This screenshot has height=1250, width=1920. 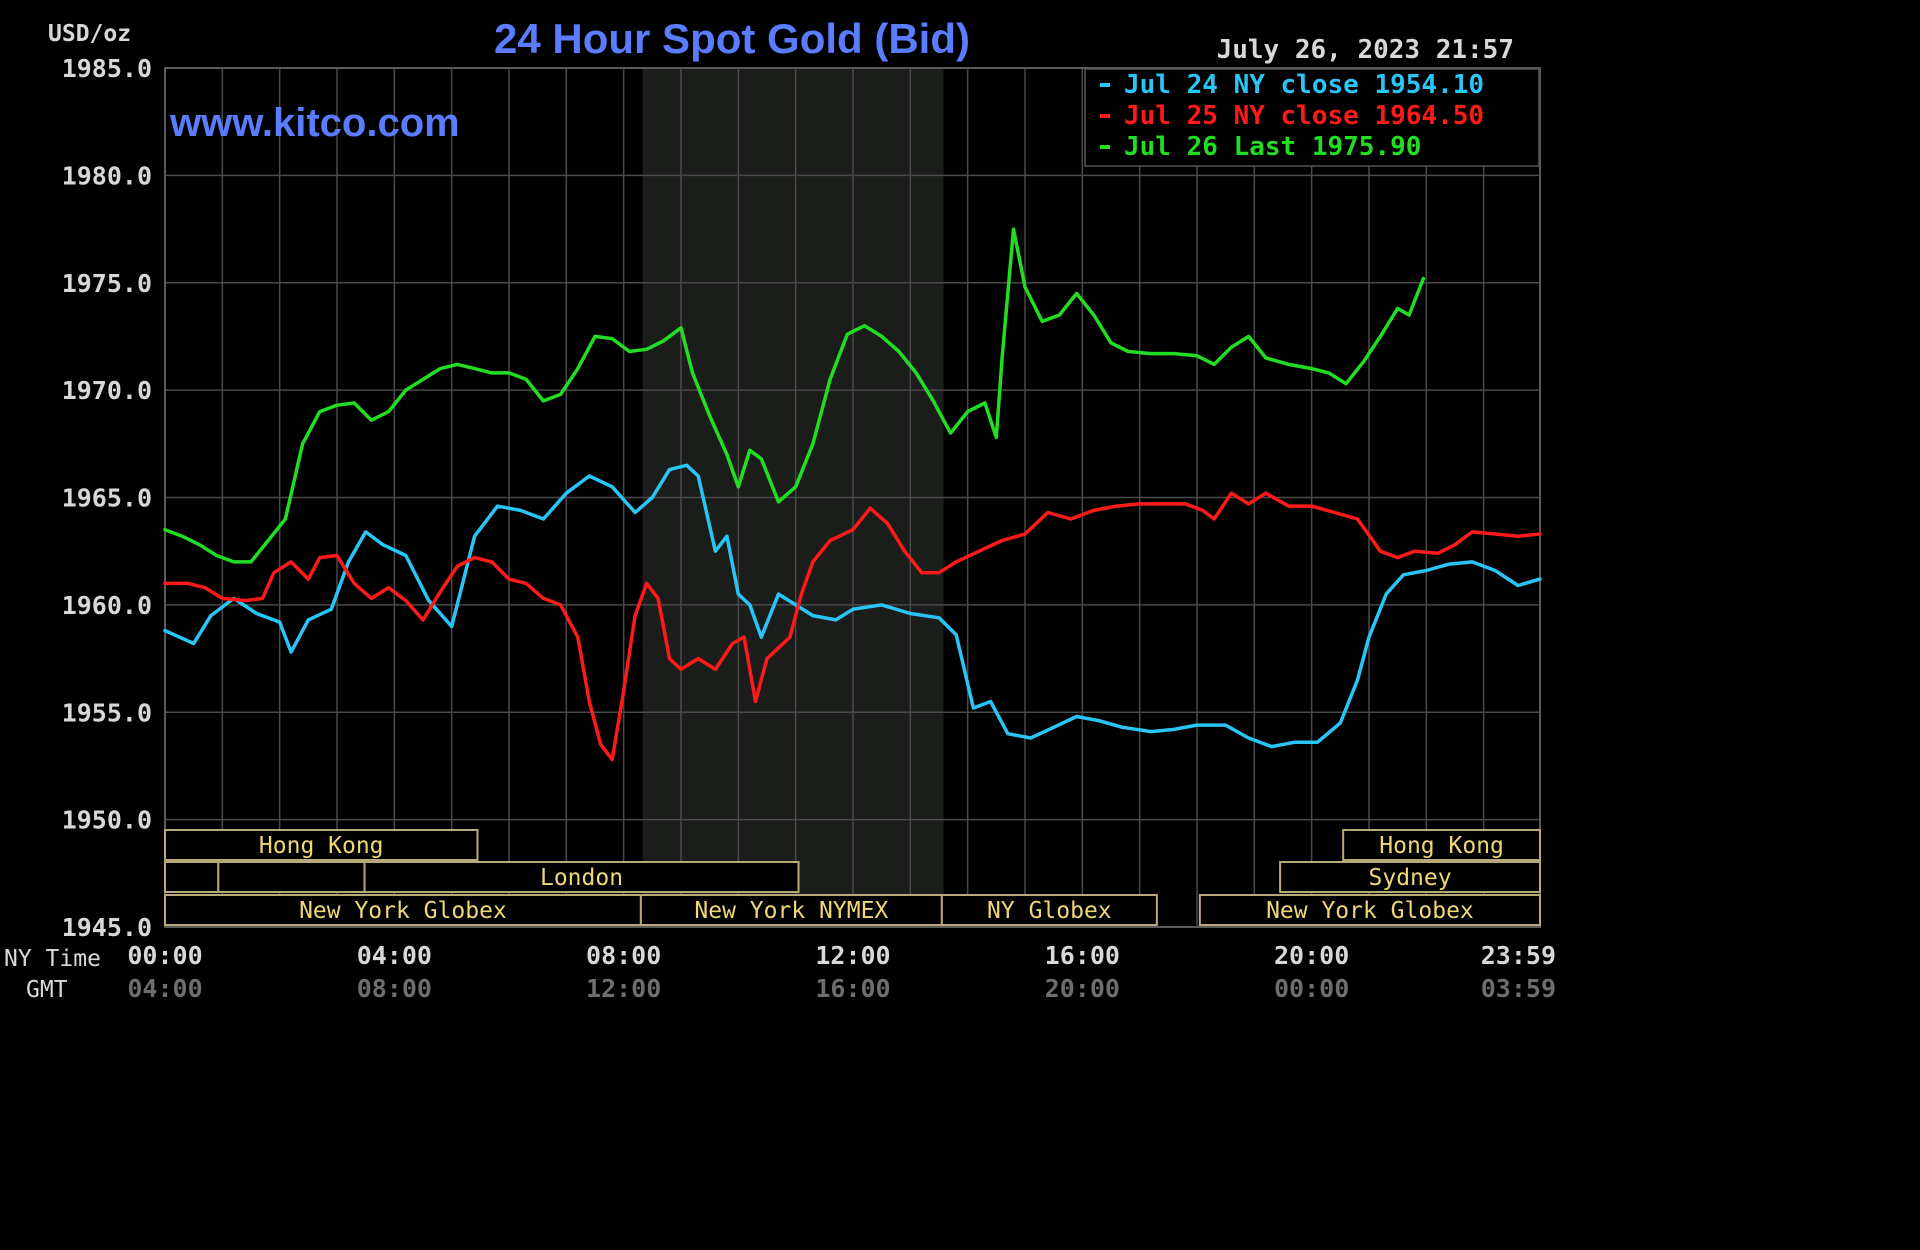 I want to click on x-tick-label-ny: 04:00, so click(x=394, y=955).